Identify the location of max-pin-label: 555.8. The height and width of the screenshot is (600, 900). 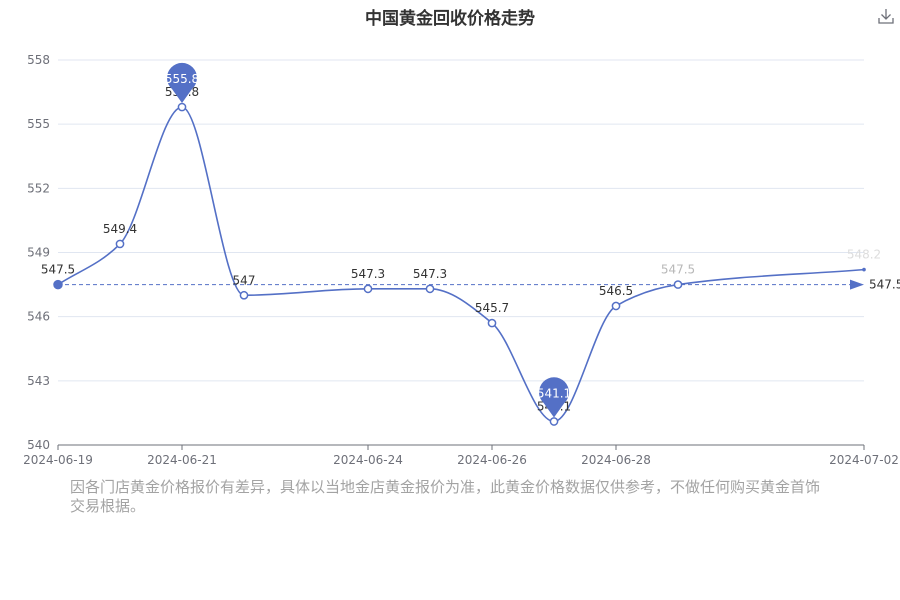
(182, 79).